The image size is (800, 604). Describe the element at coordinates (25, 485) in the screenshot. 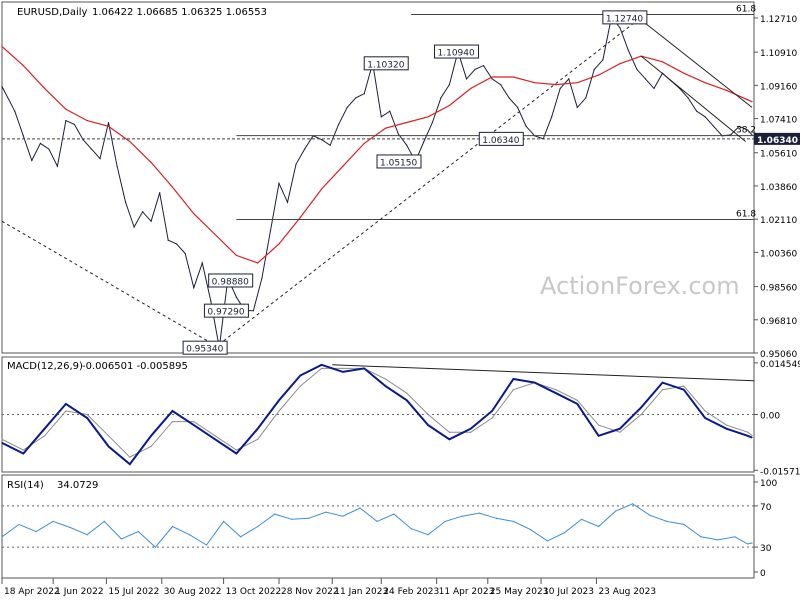

I see `rsi-panel-title: RSI(14)` at that location.